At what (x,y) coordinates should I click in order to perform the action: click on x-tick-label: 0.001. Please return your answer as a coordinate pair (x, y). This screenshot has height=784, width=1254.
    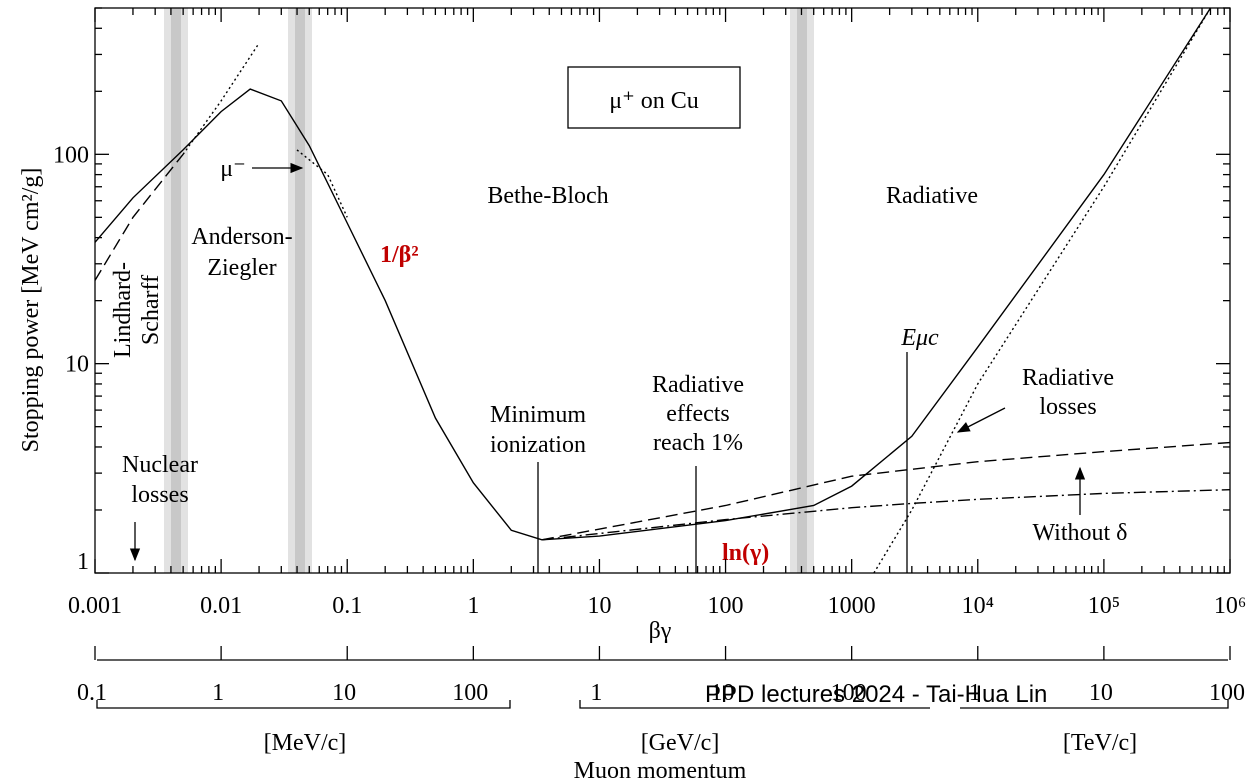
    Looking at the image, I should click on (95, 606).